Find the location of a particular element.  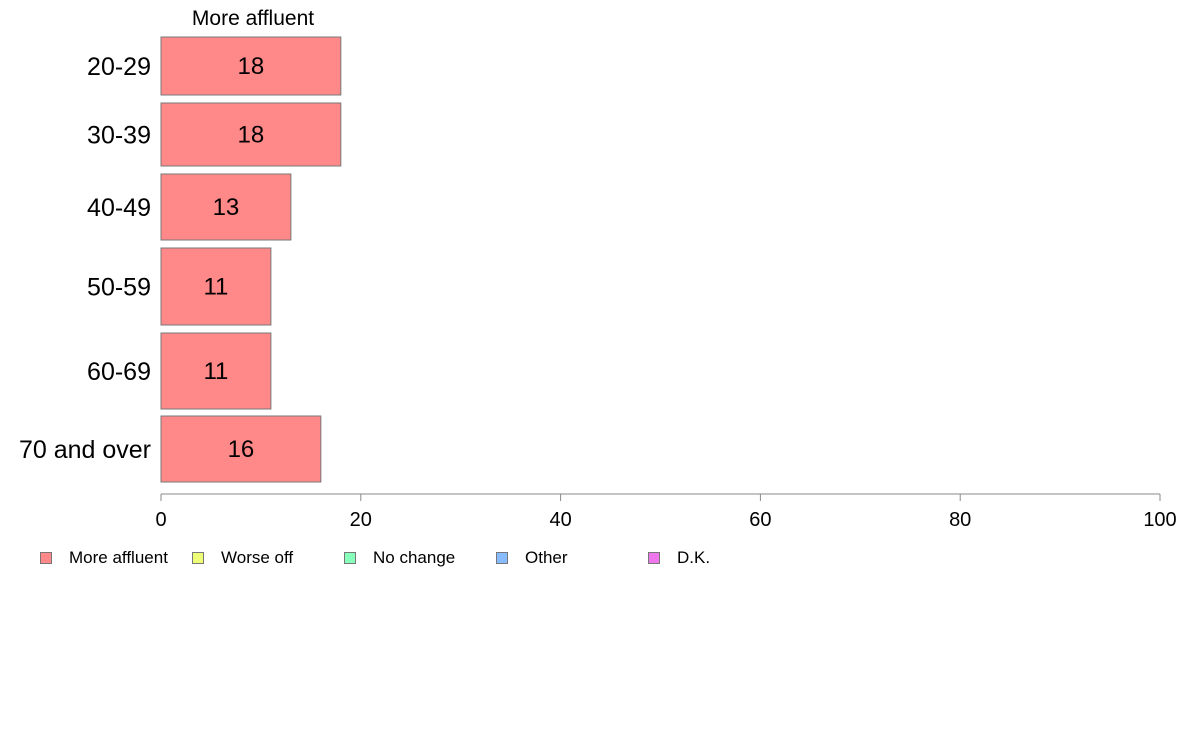

legend-swatch-dk is located at coordinates (654, 558).